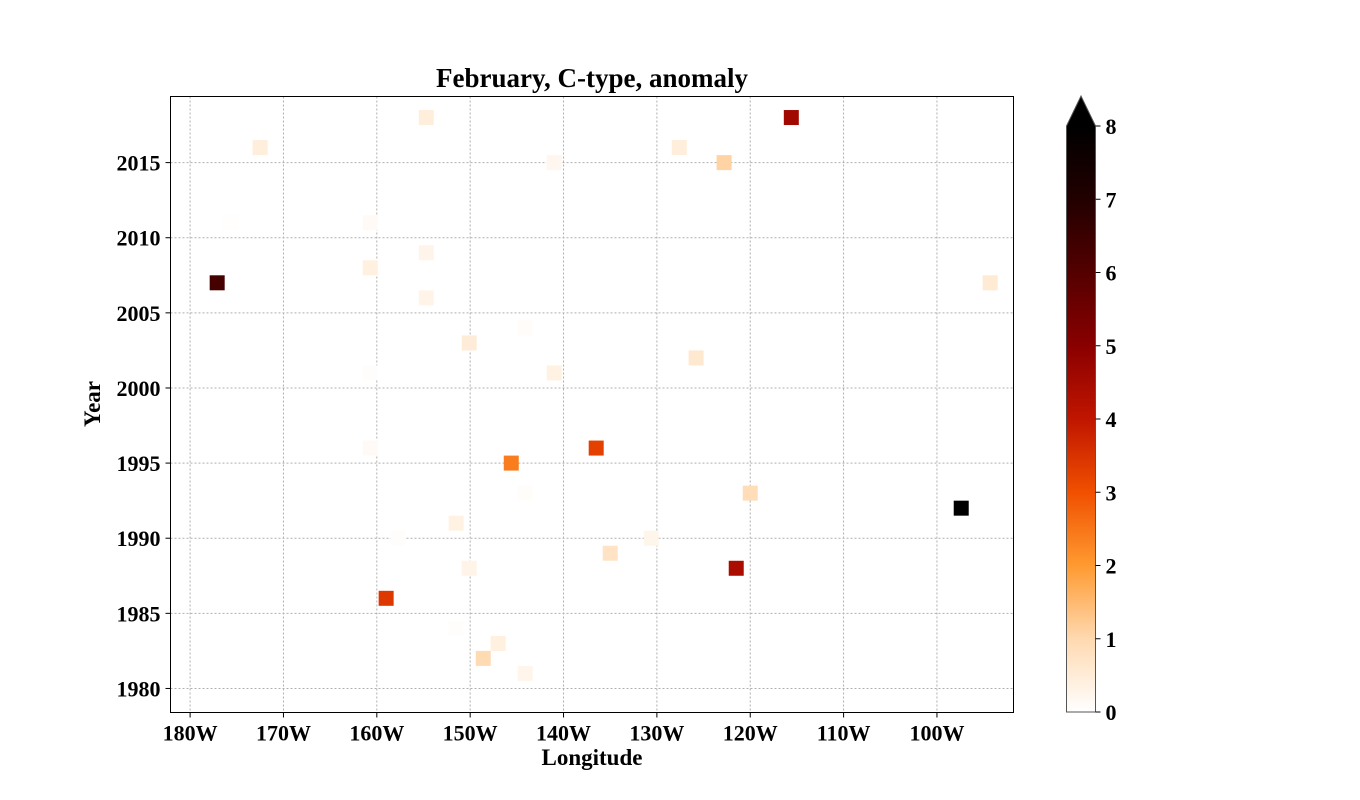 This screenshot has height=800, width=1360. Describe the element at coordinates (1111, 126) in the screenshot. I see `colorbar-tick-label: 8` at that location.